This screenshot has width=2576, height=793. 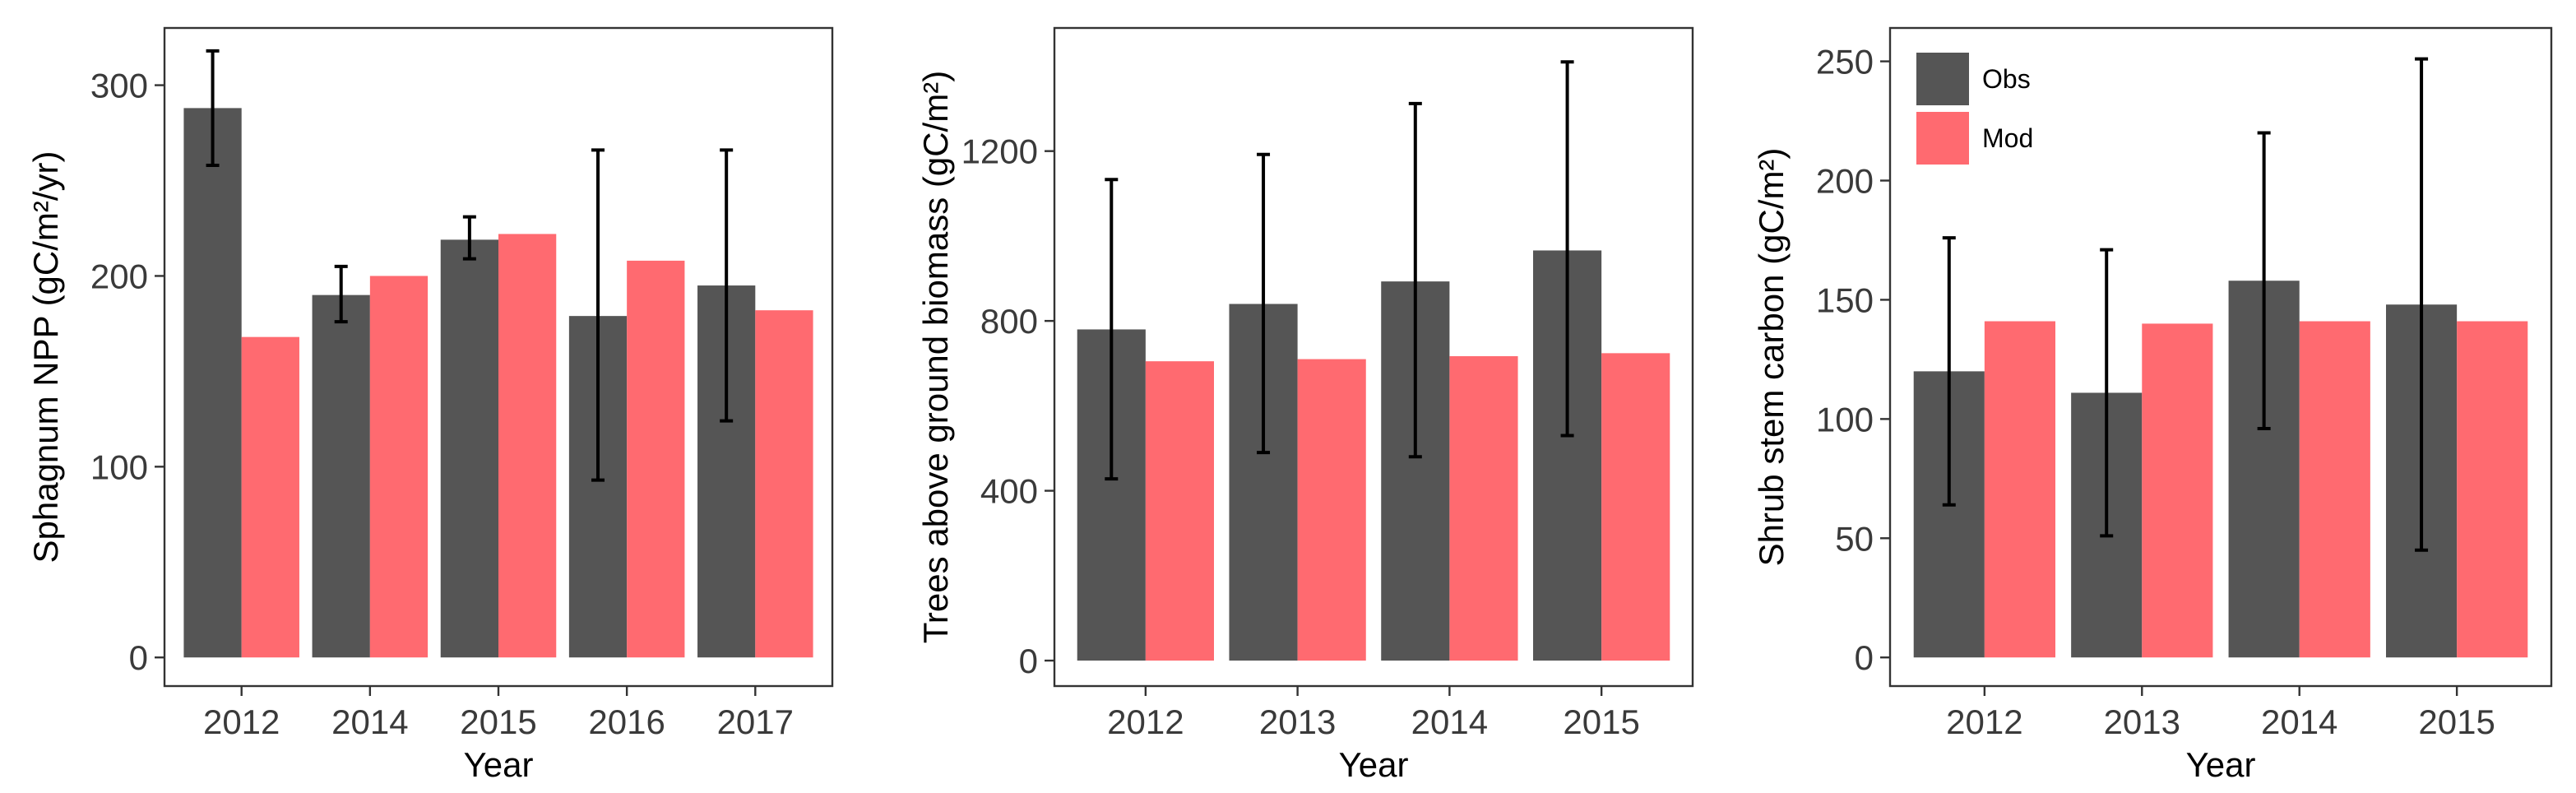 I want to click on y-tick-label: 400, so click(x=1009, y=491).